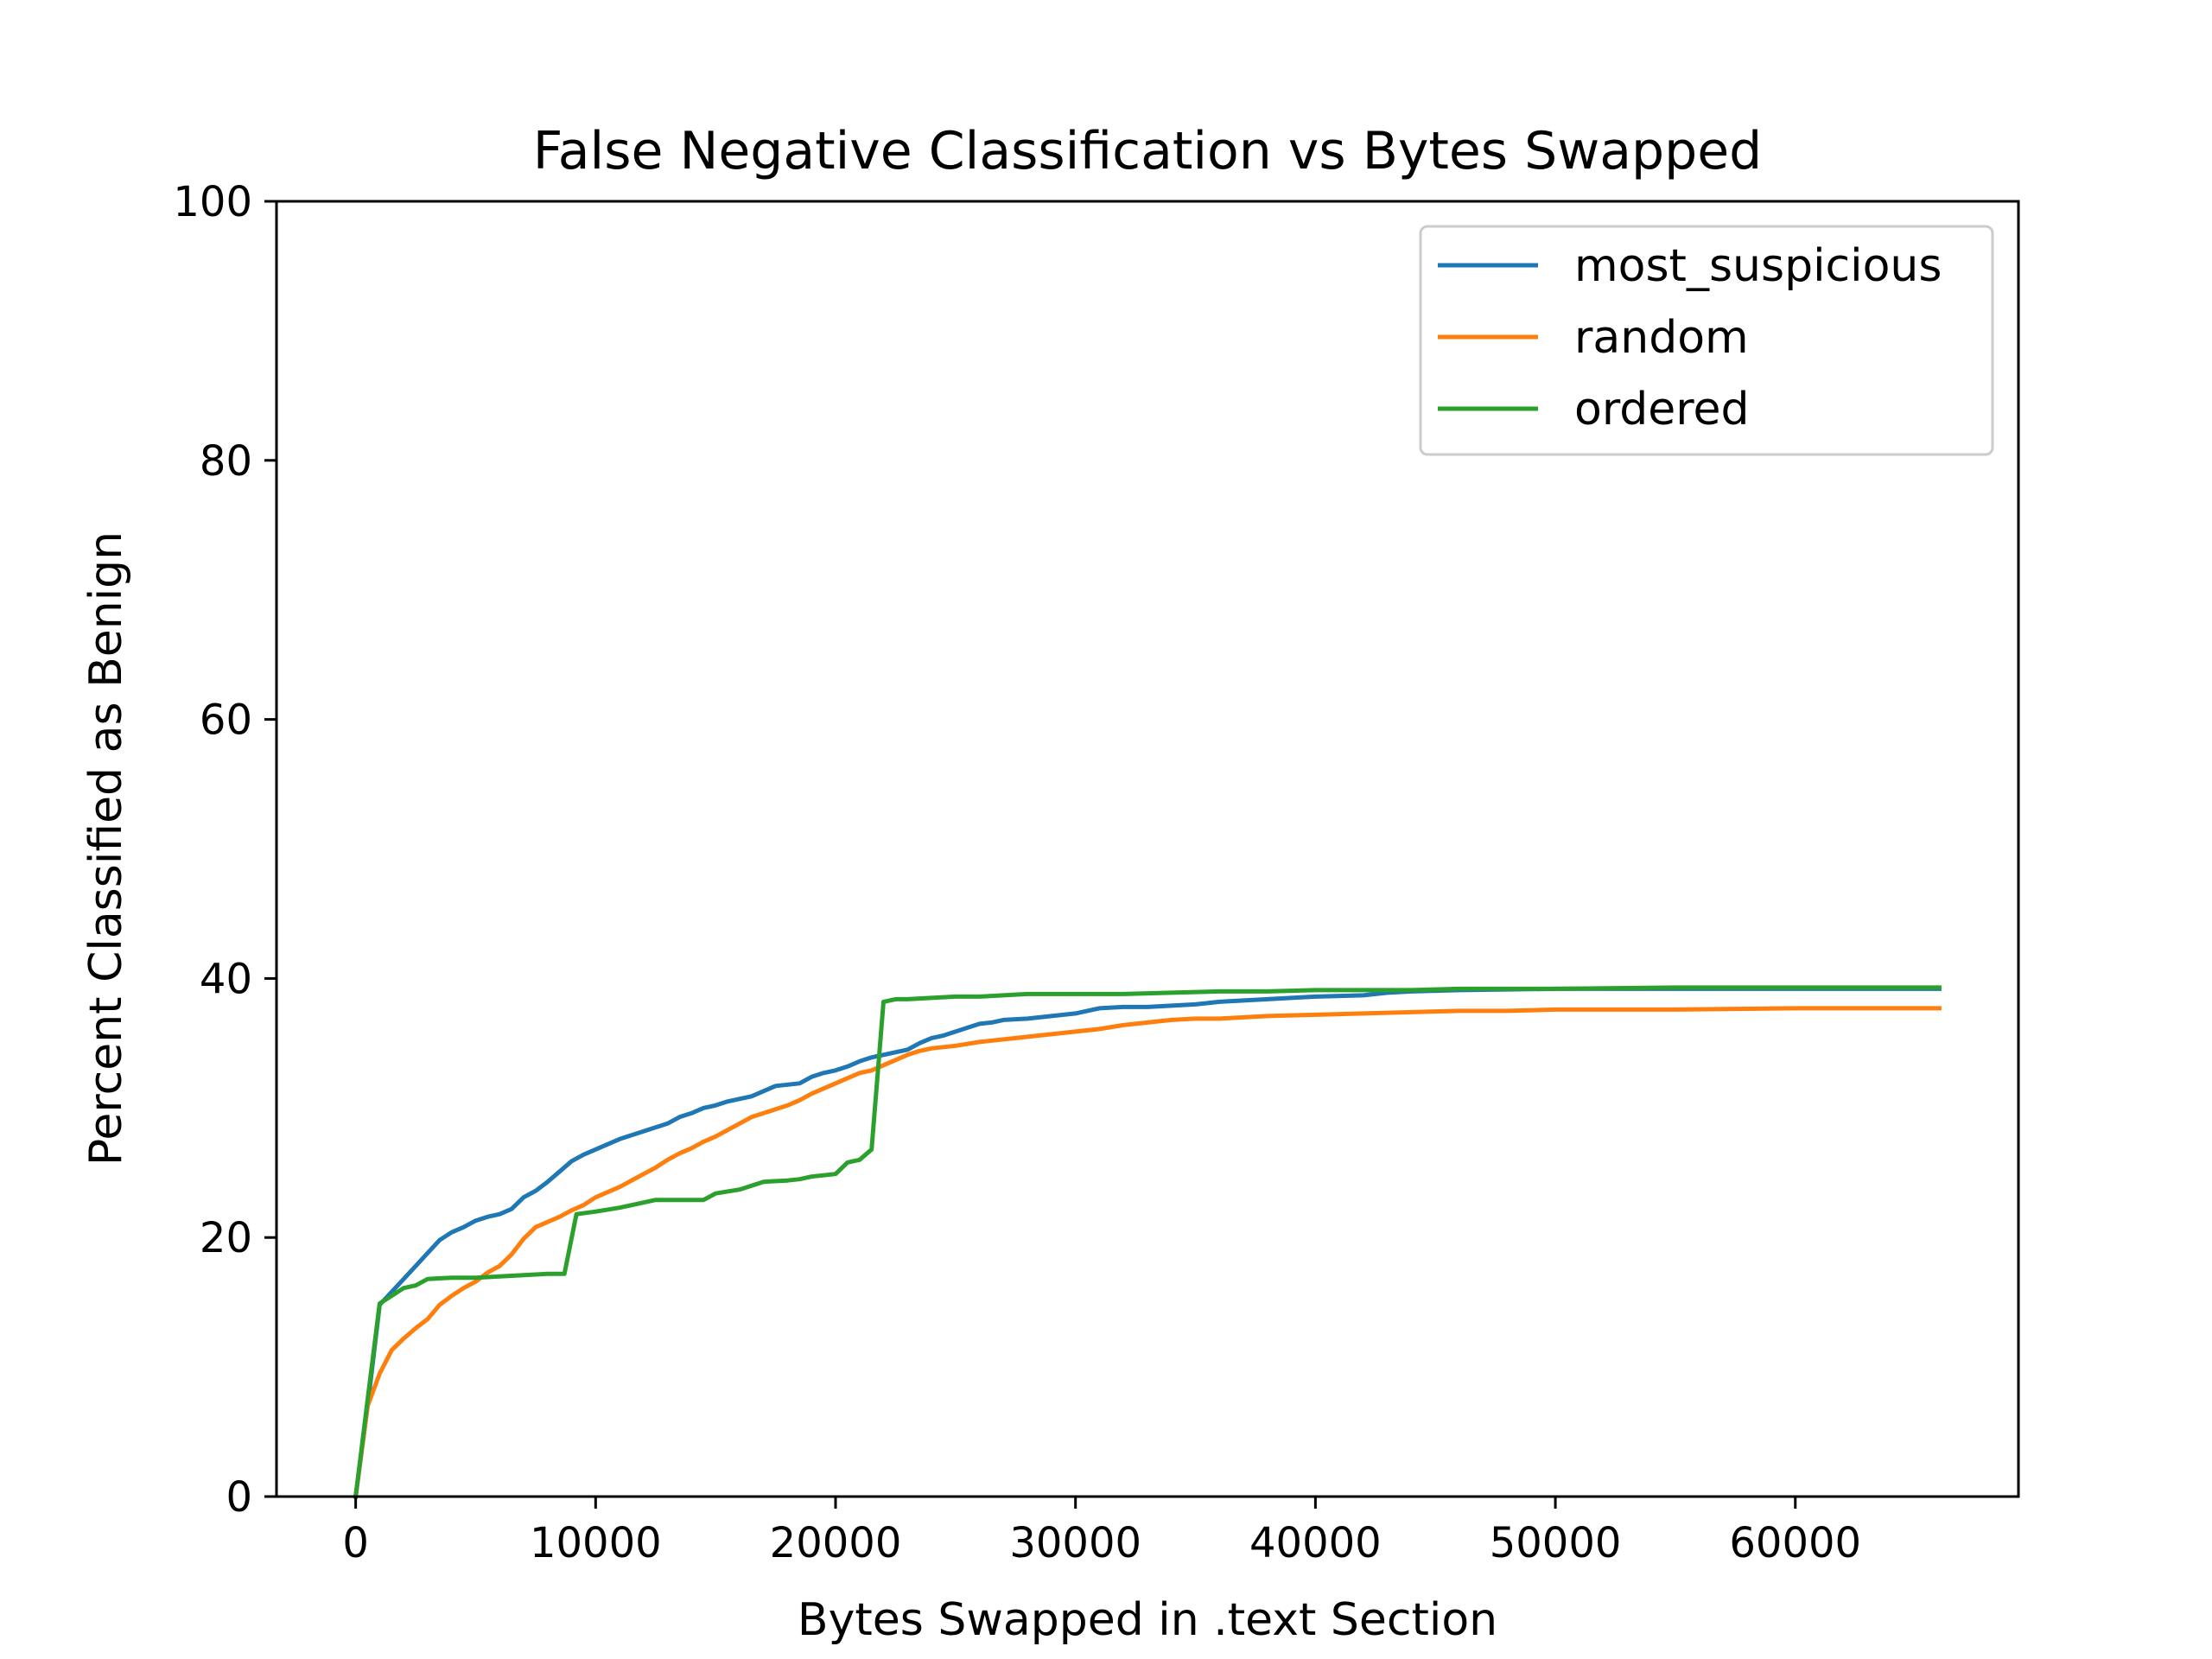  What do you see at coordinates (1556, 1543) in the screenshot?
I see `x-tick-label: 50000` at bounding box center [1556, 1543].